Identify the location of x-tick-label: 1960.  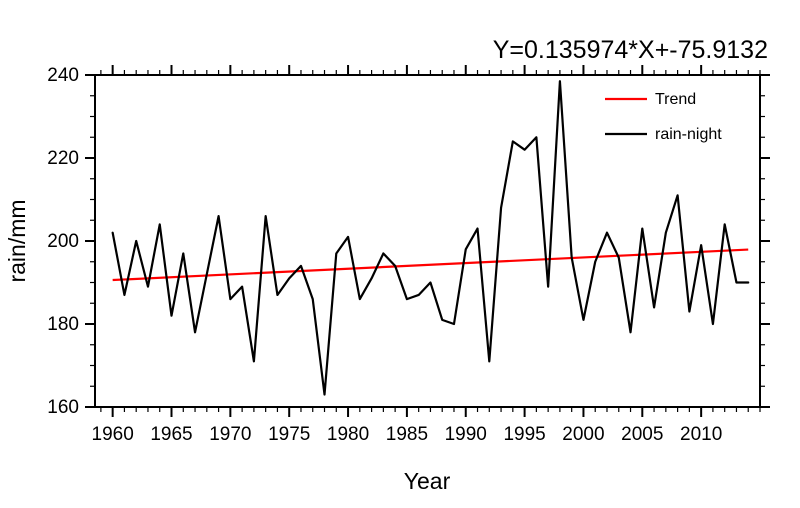
(113, 434).